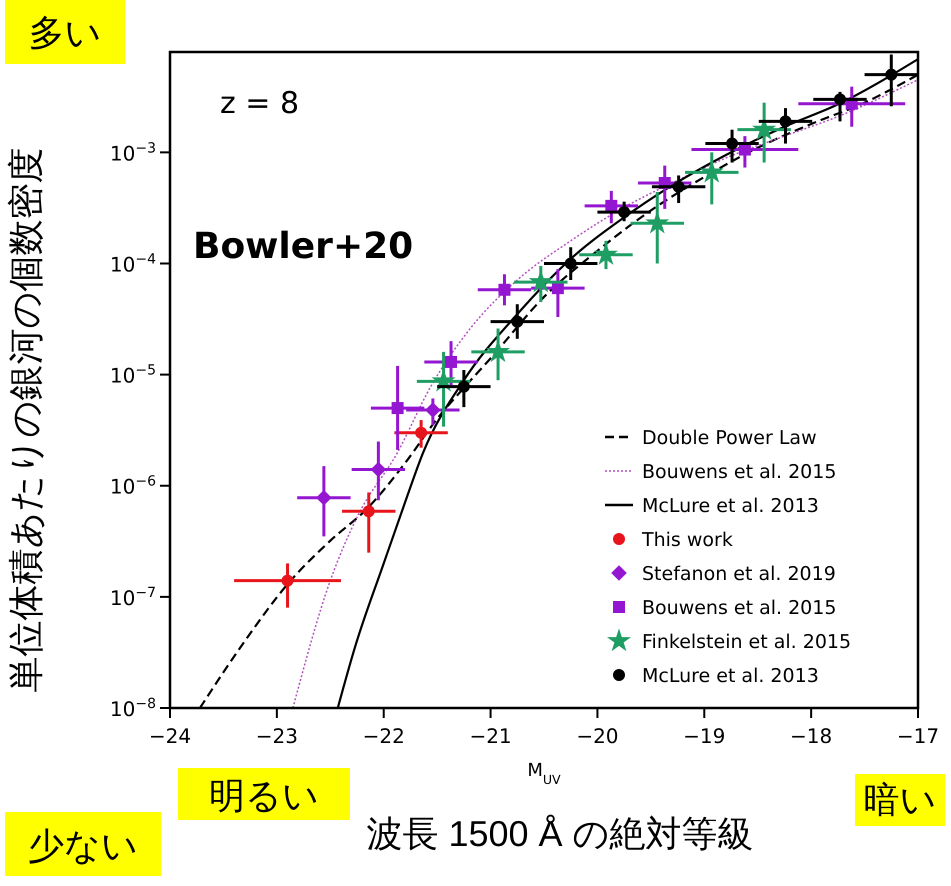 The height and width of the screenshot is (886, 951). Describe the element at coordinates (277, 736) in the screenshot. I see `x-tick-label: −23` at that location.